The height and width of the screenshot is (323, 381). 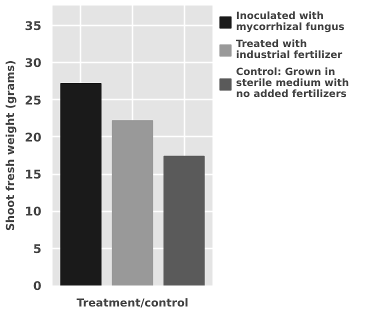 What do you see at coordinates (33, 26) in the screenshot?
I see `y-tick-label: 35` at bounding box center [33, 26].